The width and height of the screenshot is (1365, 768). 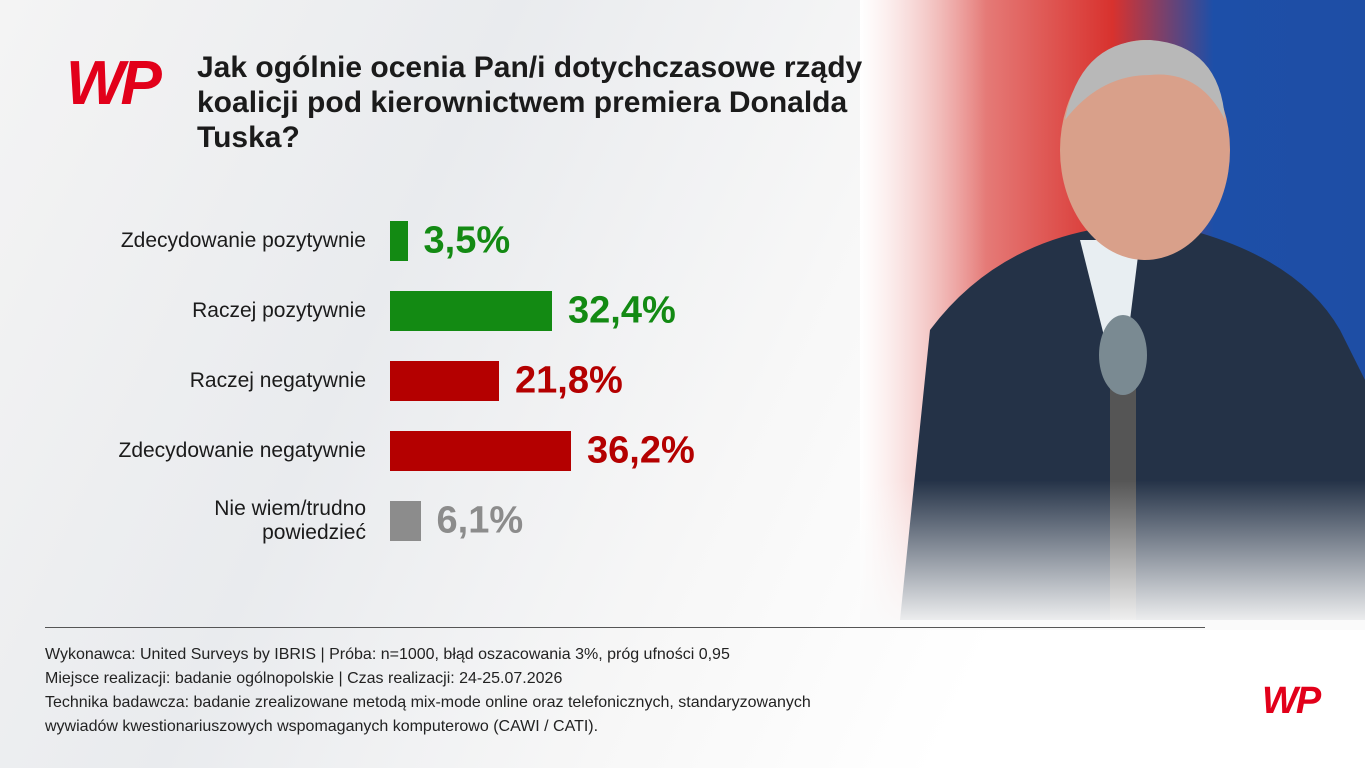 What do you see at coordinates (242, 450) in the screenshot?
I see `category-label: Zdecydowanie negatywnie` at bounding box center [242, 450].